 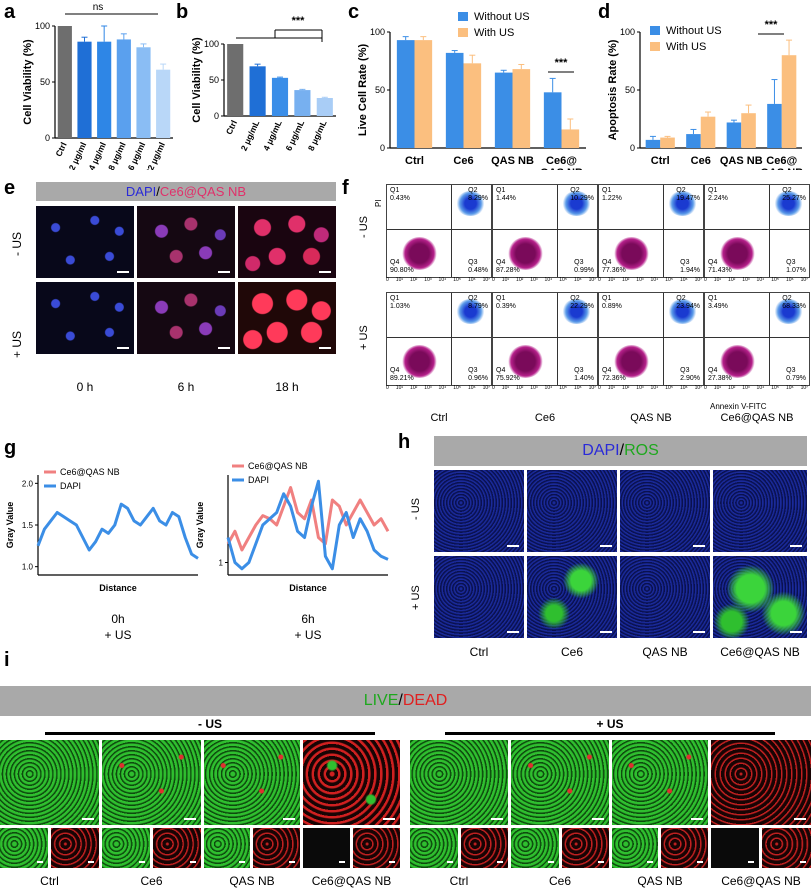 What do you see at coordinates (720, 270) in the screenshot?
I see `quadrant-text: 71.43%` at bounding box center [720, 270].